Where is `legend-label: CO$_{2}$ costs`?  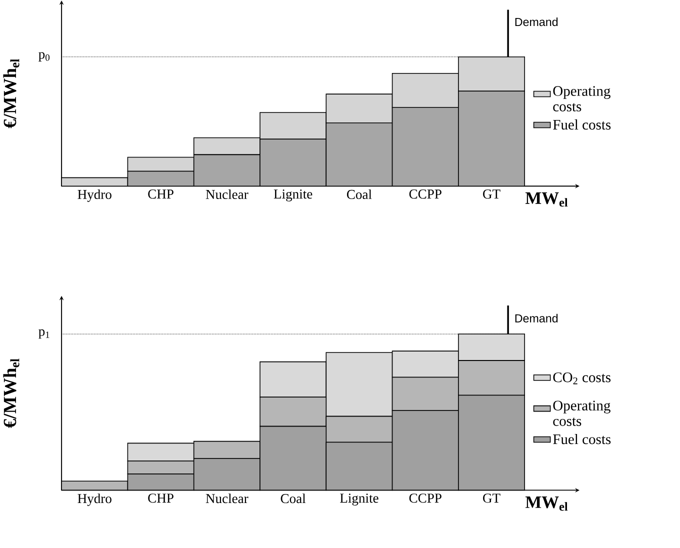
legend-label: CO$_{2}$ costs is located at coordinates (582, 378).